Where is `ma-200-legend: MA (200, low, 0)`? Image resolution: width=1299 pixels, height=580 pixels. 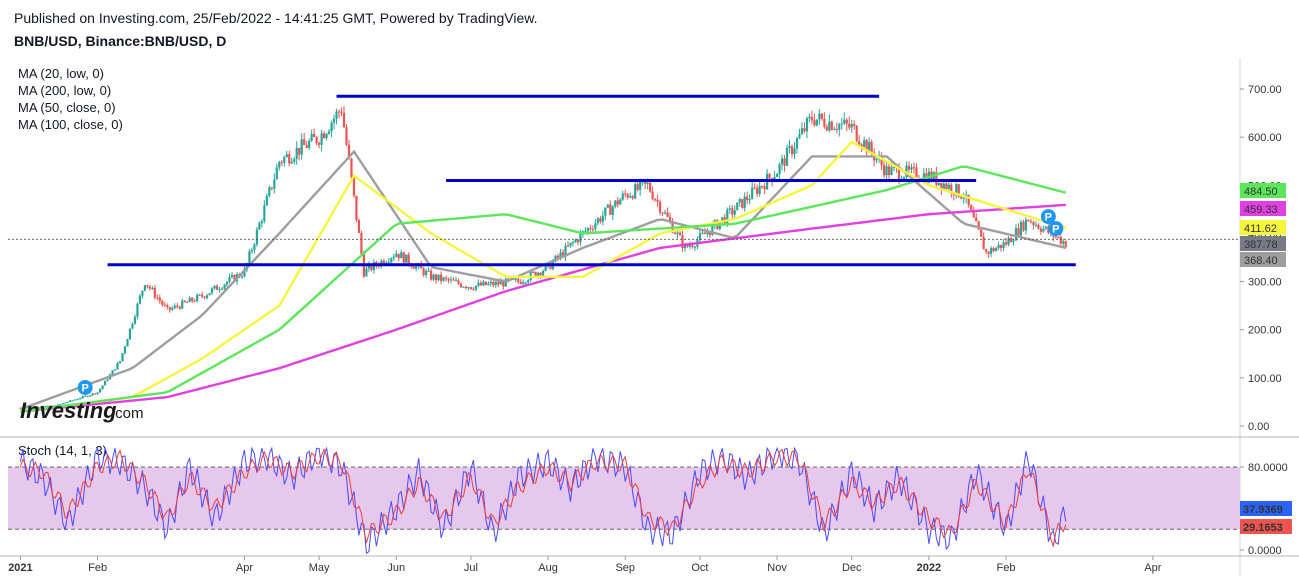
ma-200-legend: MA (200, low, 0) is located at coordinates (65, 90).